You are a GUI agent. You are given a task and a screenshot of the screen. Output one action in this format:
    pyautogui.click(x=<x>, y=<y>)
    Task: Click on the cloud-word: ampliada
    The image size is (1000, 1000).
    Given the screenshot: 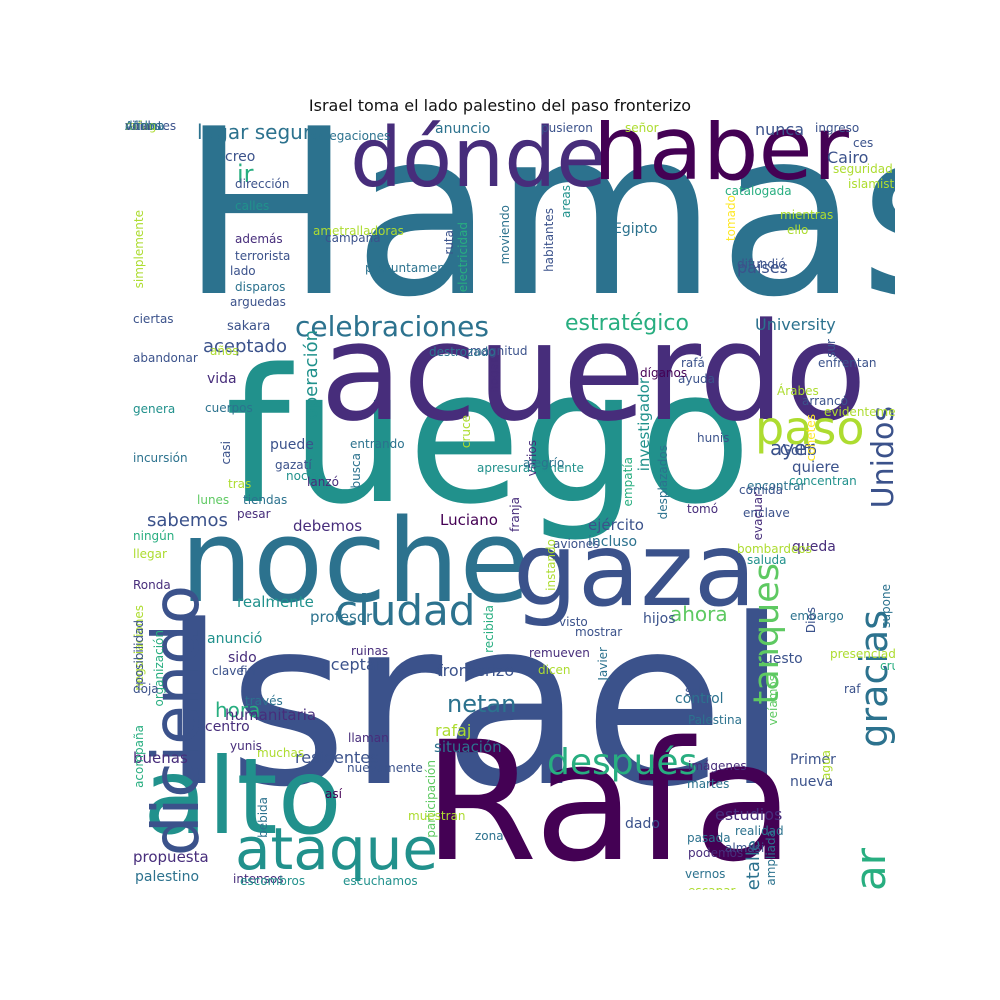 What is the action you would take?
    pyautogui.click(x=771, y=858)
    